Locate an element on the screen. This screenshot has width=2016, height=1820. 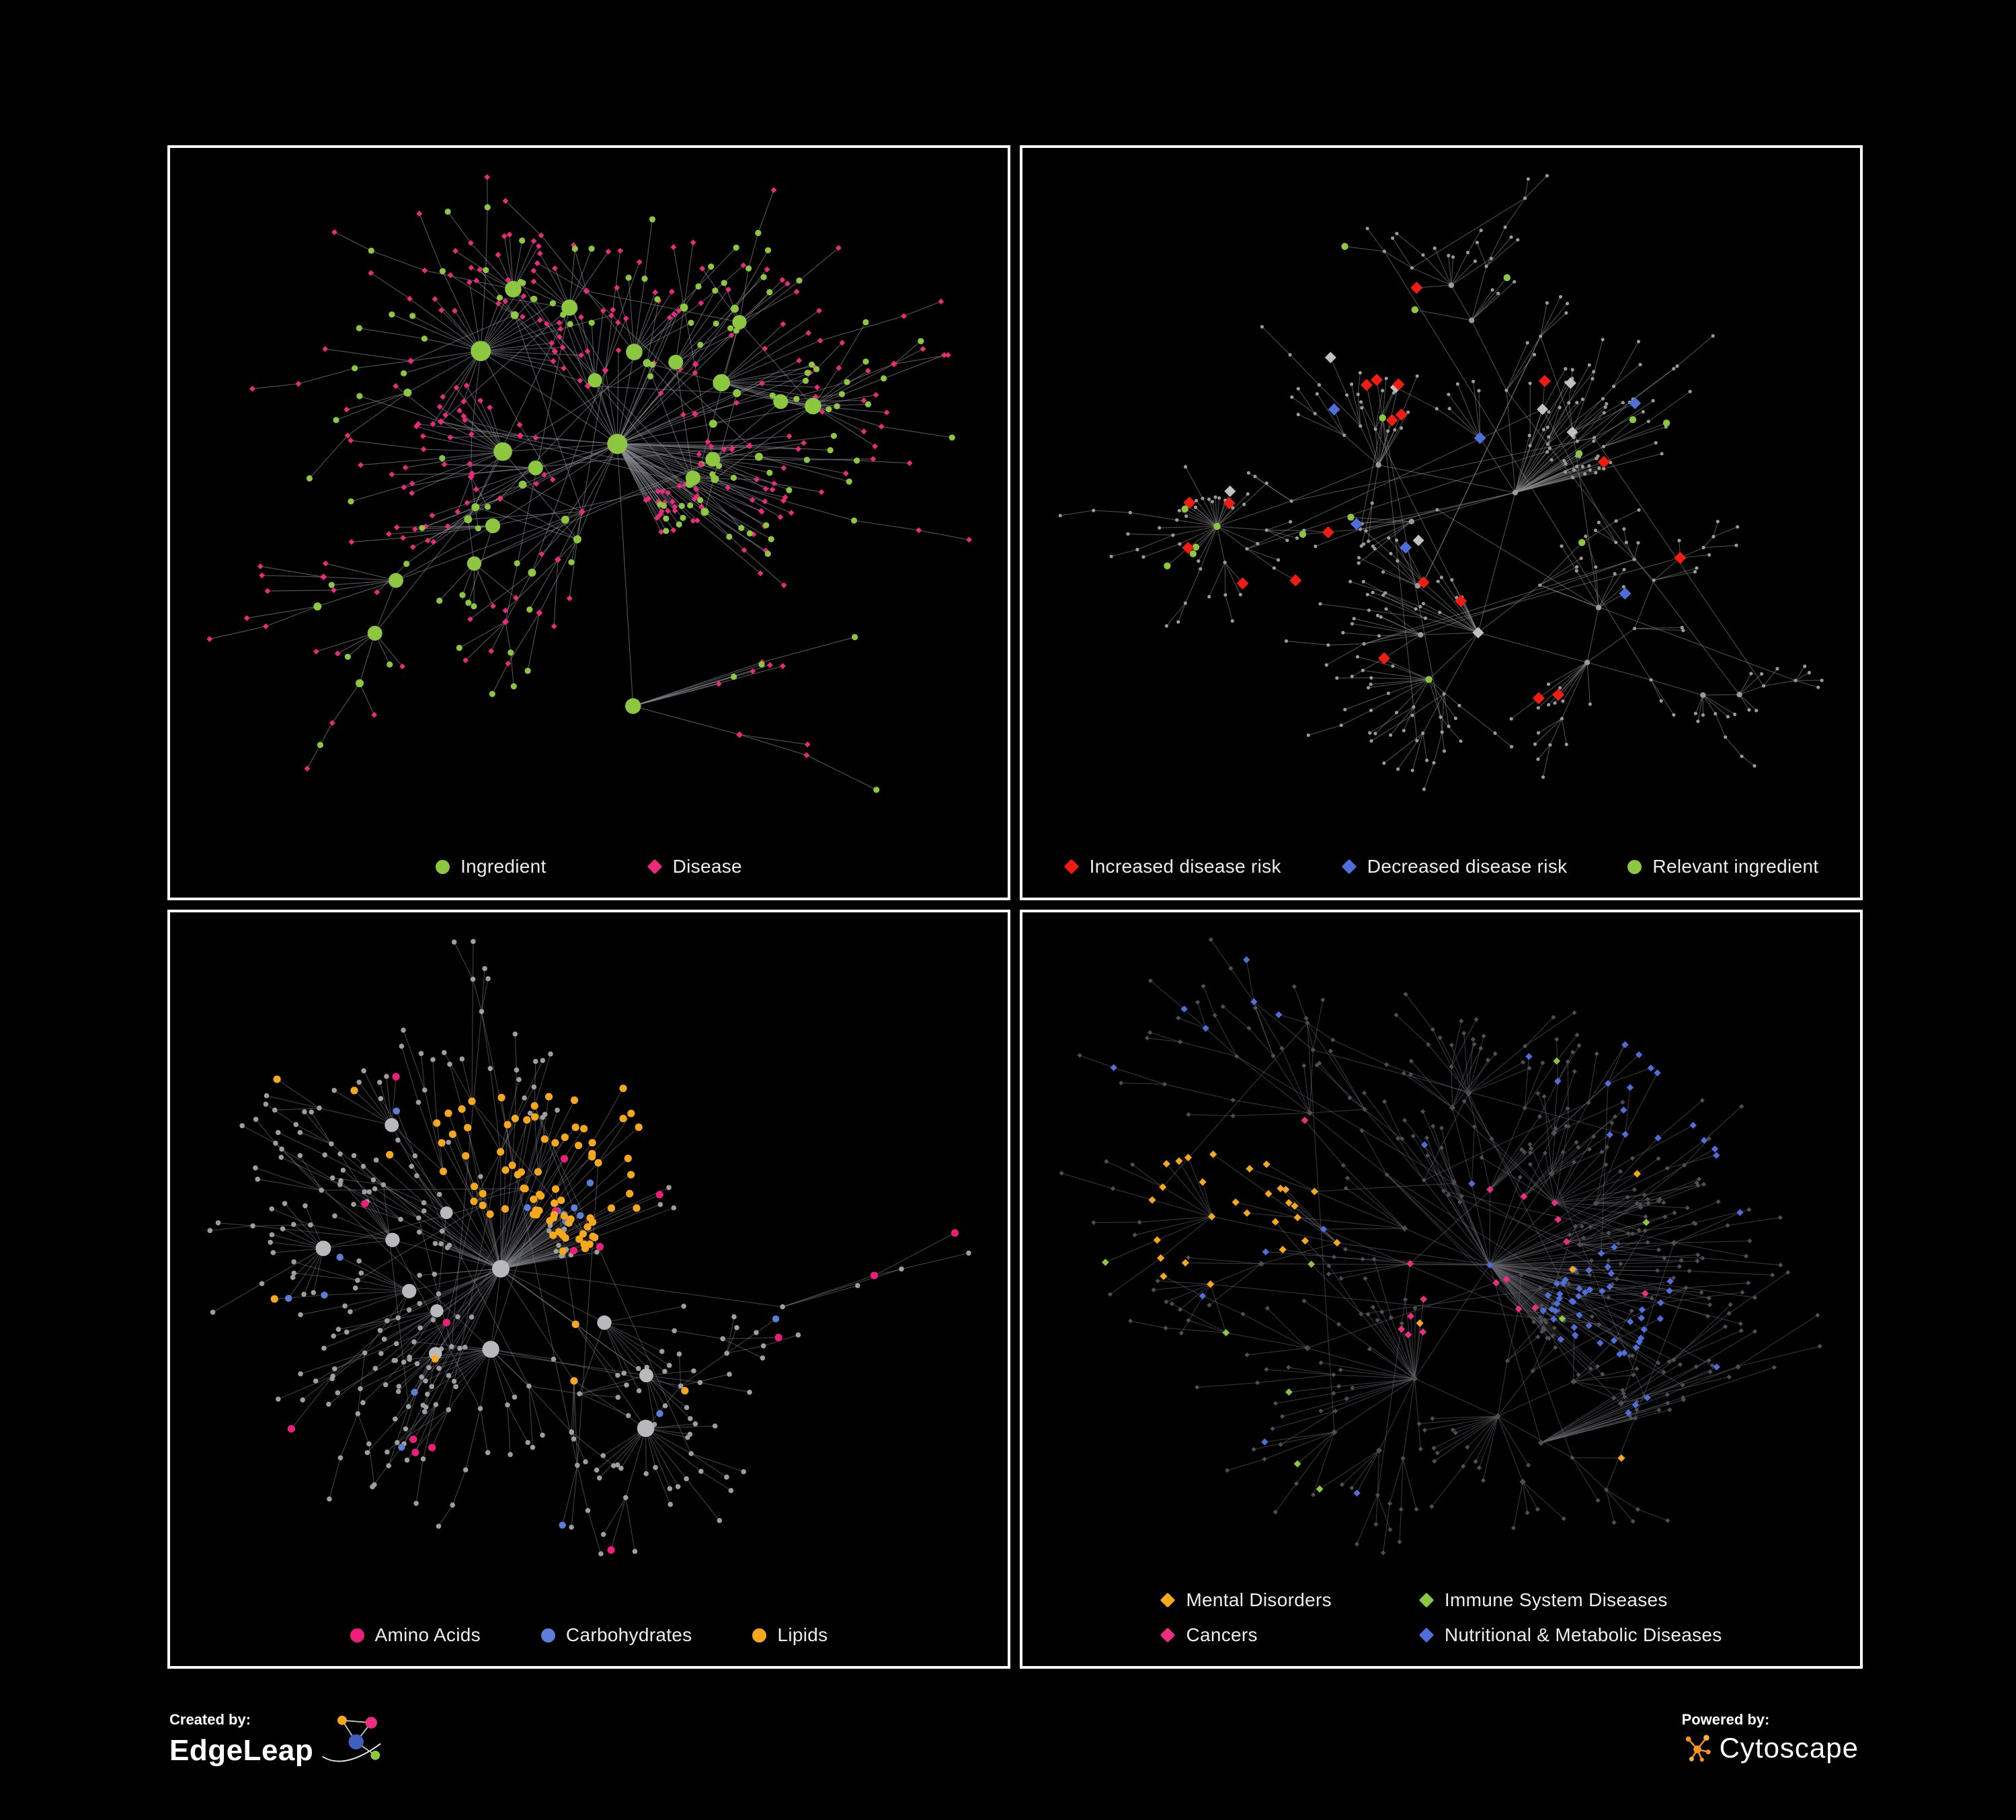
legend-item: Nutritional & Metabolic Diseases is located at coordinates (1570, 1635).